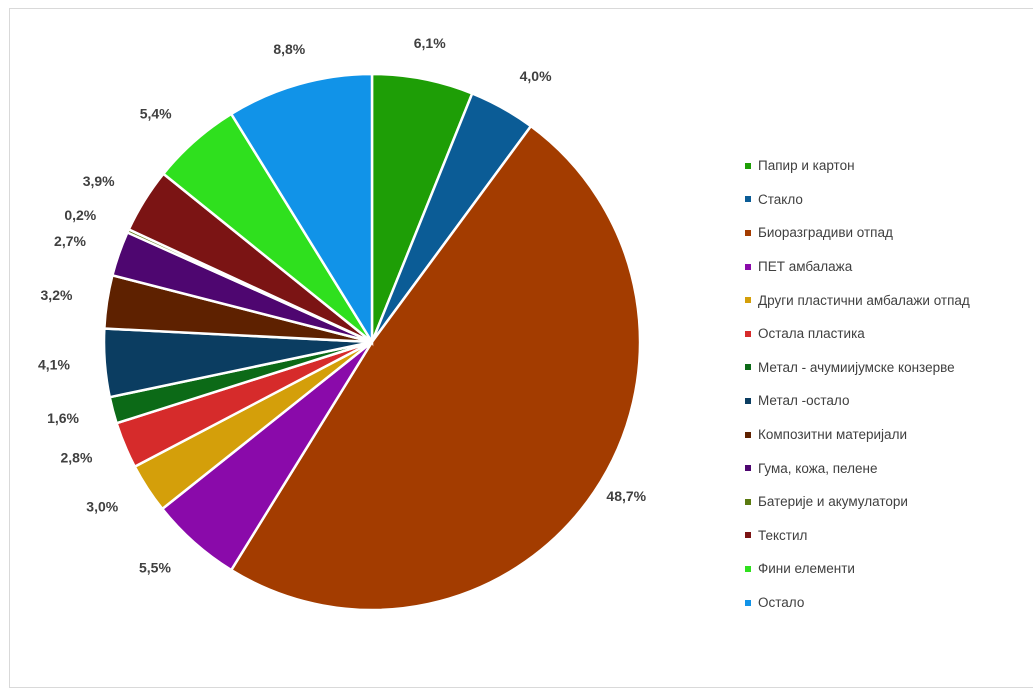 This screenshot has height=688, width=1033. I want to click on legend-label: Метал - ачумиијумске конзерве, so click(856, 367).